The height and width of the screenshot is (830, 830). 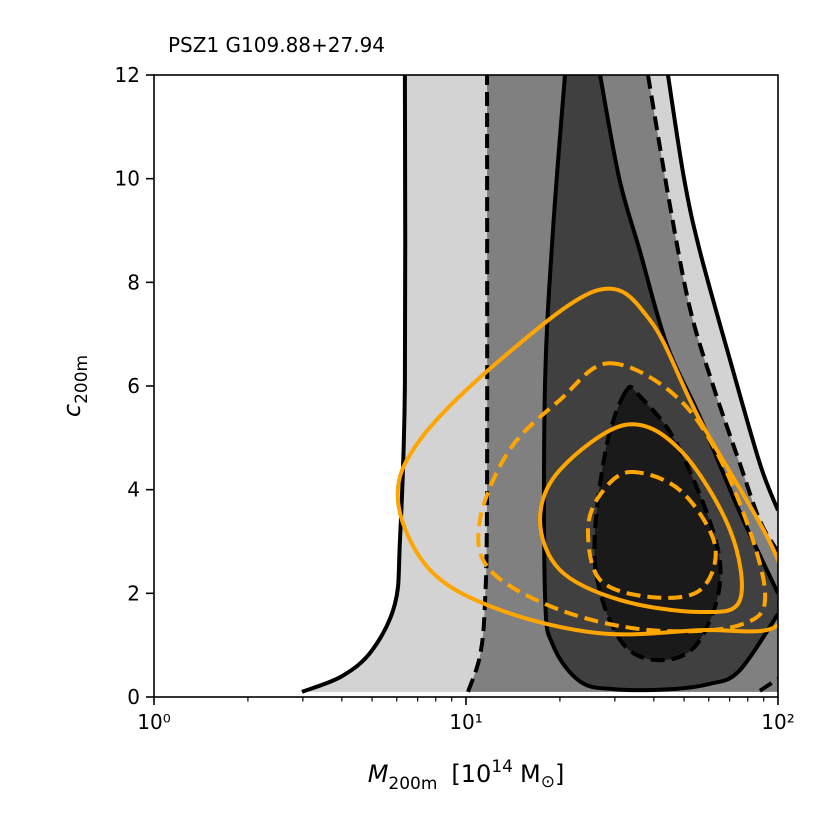 I want to click on y-tick-label: 0, so click(x=133, y=697).